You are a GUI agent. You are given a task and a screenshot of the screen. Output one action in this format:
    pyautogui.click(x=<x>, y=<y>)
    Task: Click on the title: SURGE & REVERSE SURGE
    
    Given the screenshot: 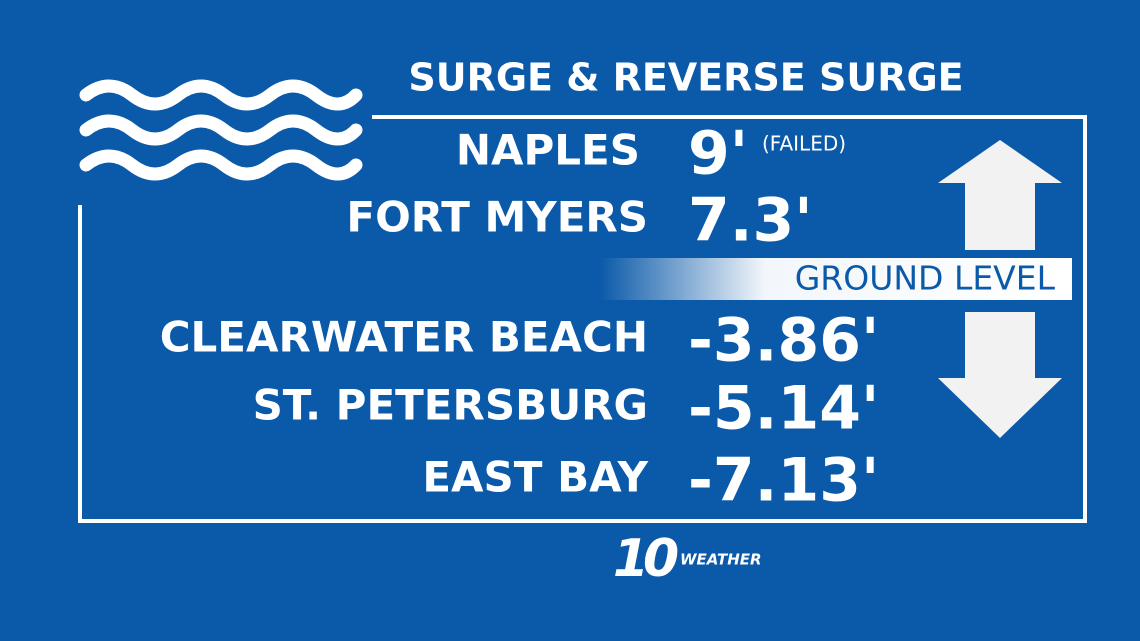 What is the action you would take?
    pyautogui.click(x=685, y=78)
    